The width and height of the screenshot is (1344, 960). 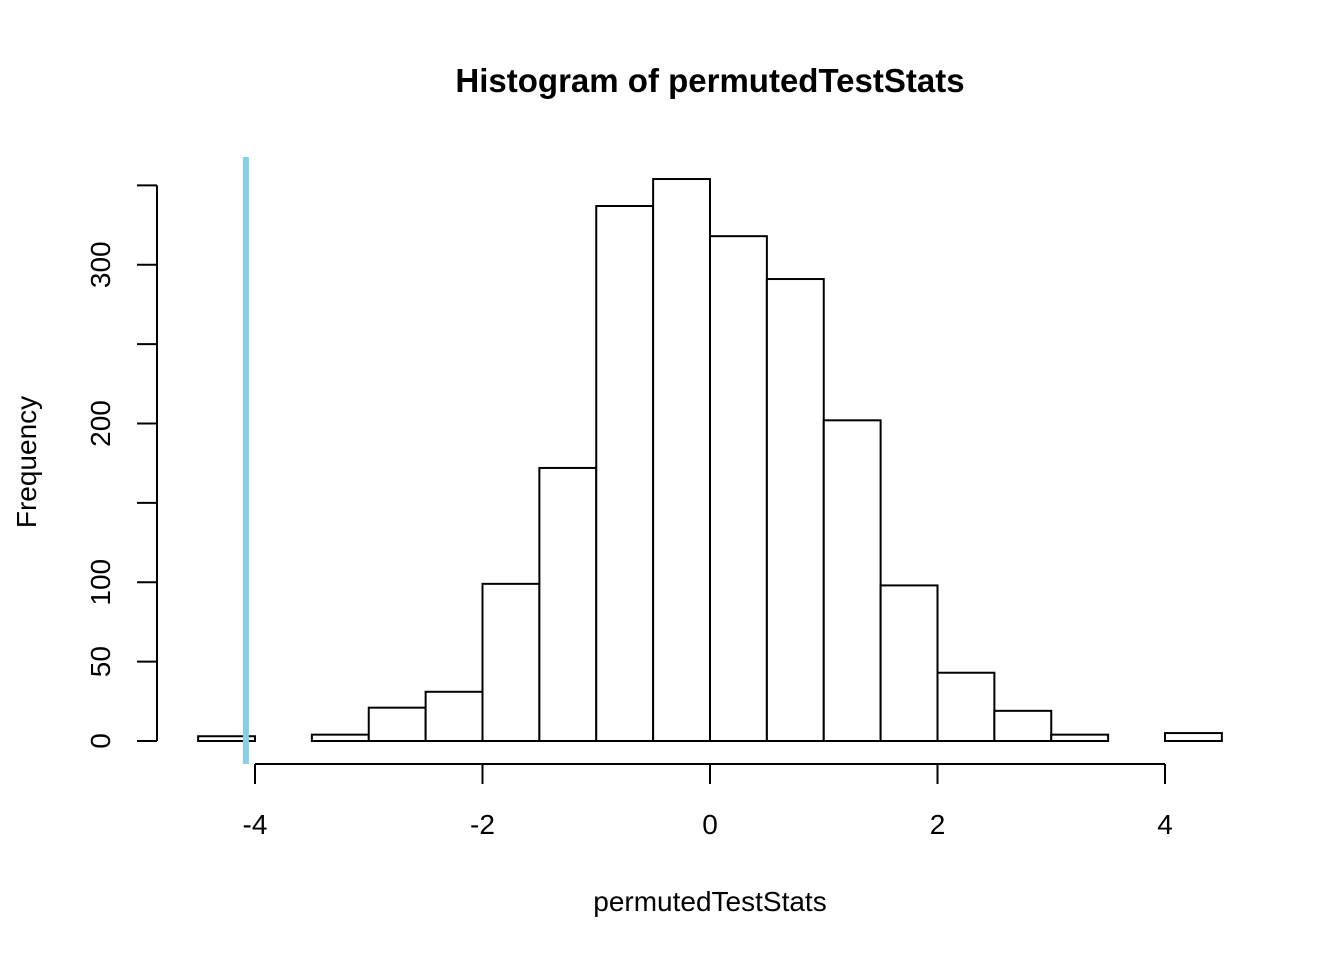 What do you see at coordinates (121, 466) in the screenshot?
I see `y-axis: 0 50 100 200 300` at bounding box center [121, 466].